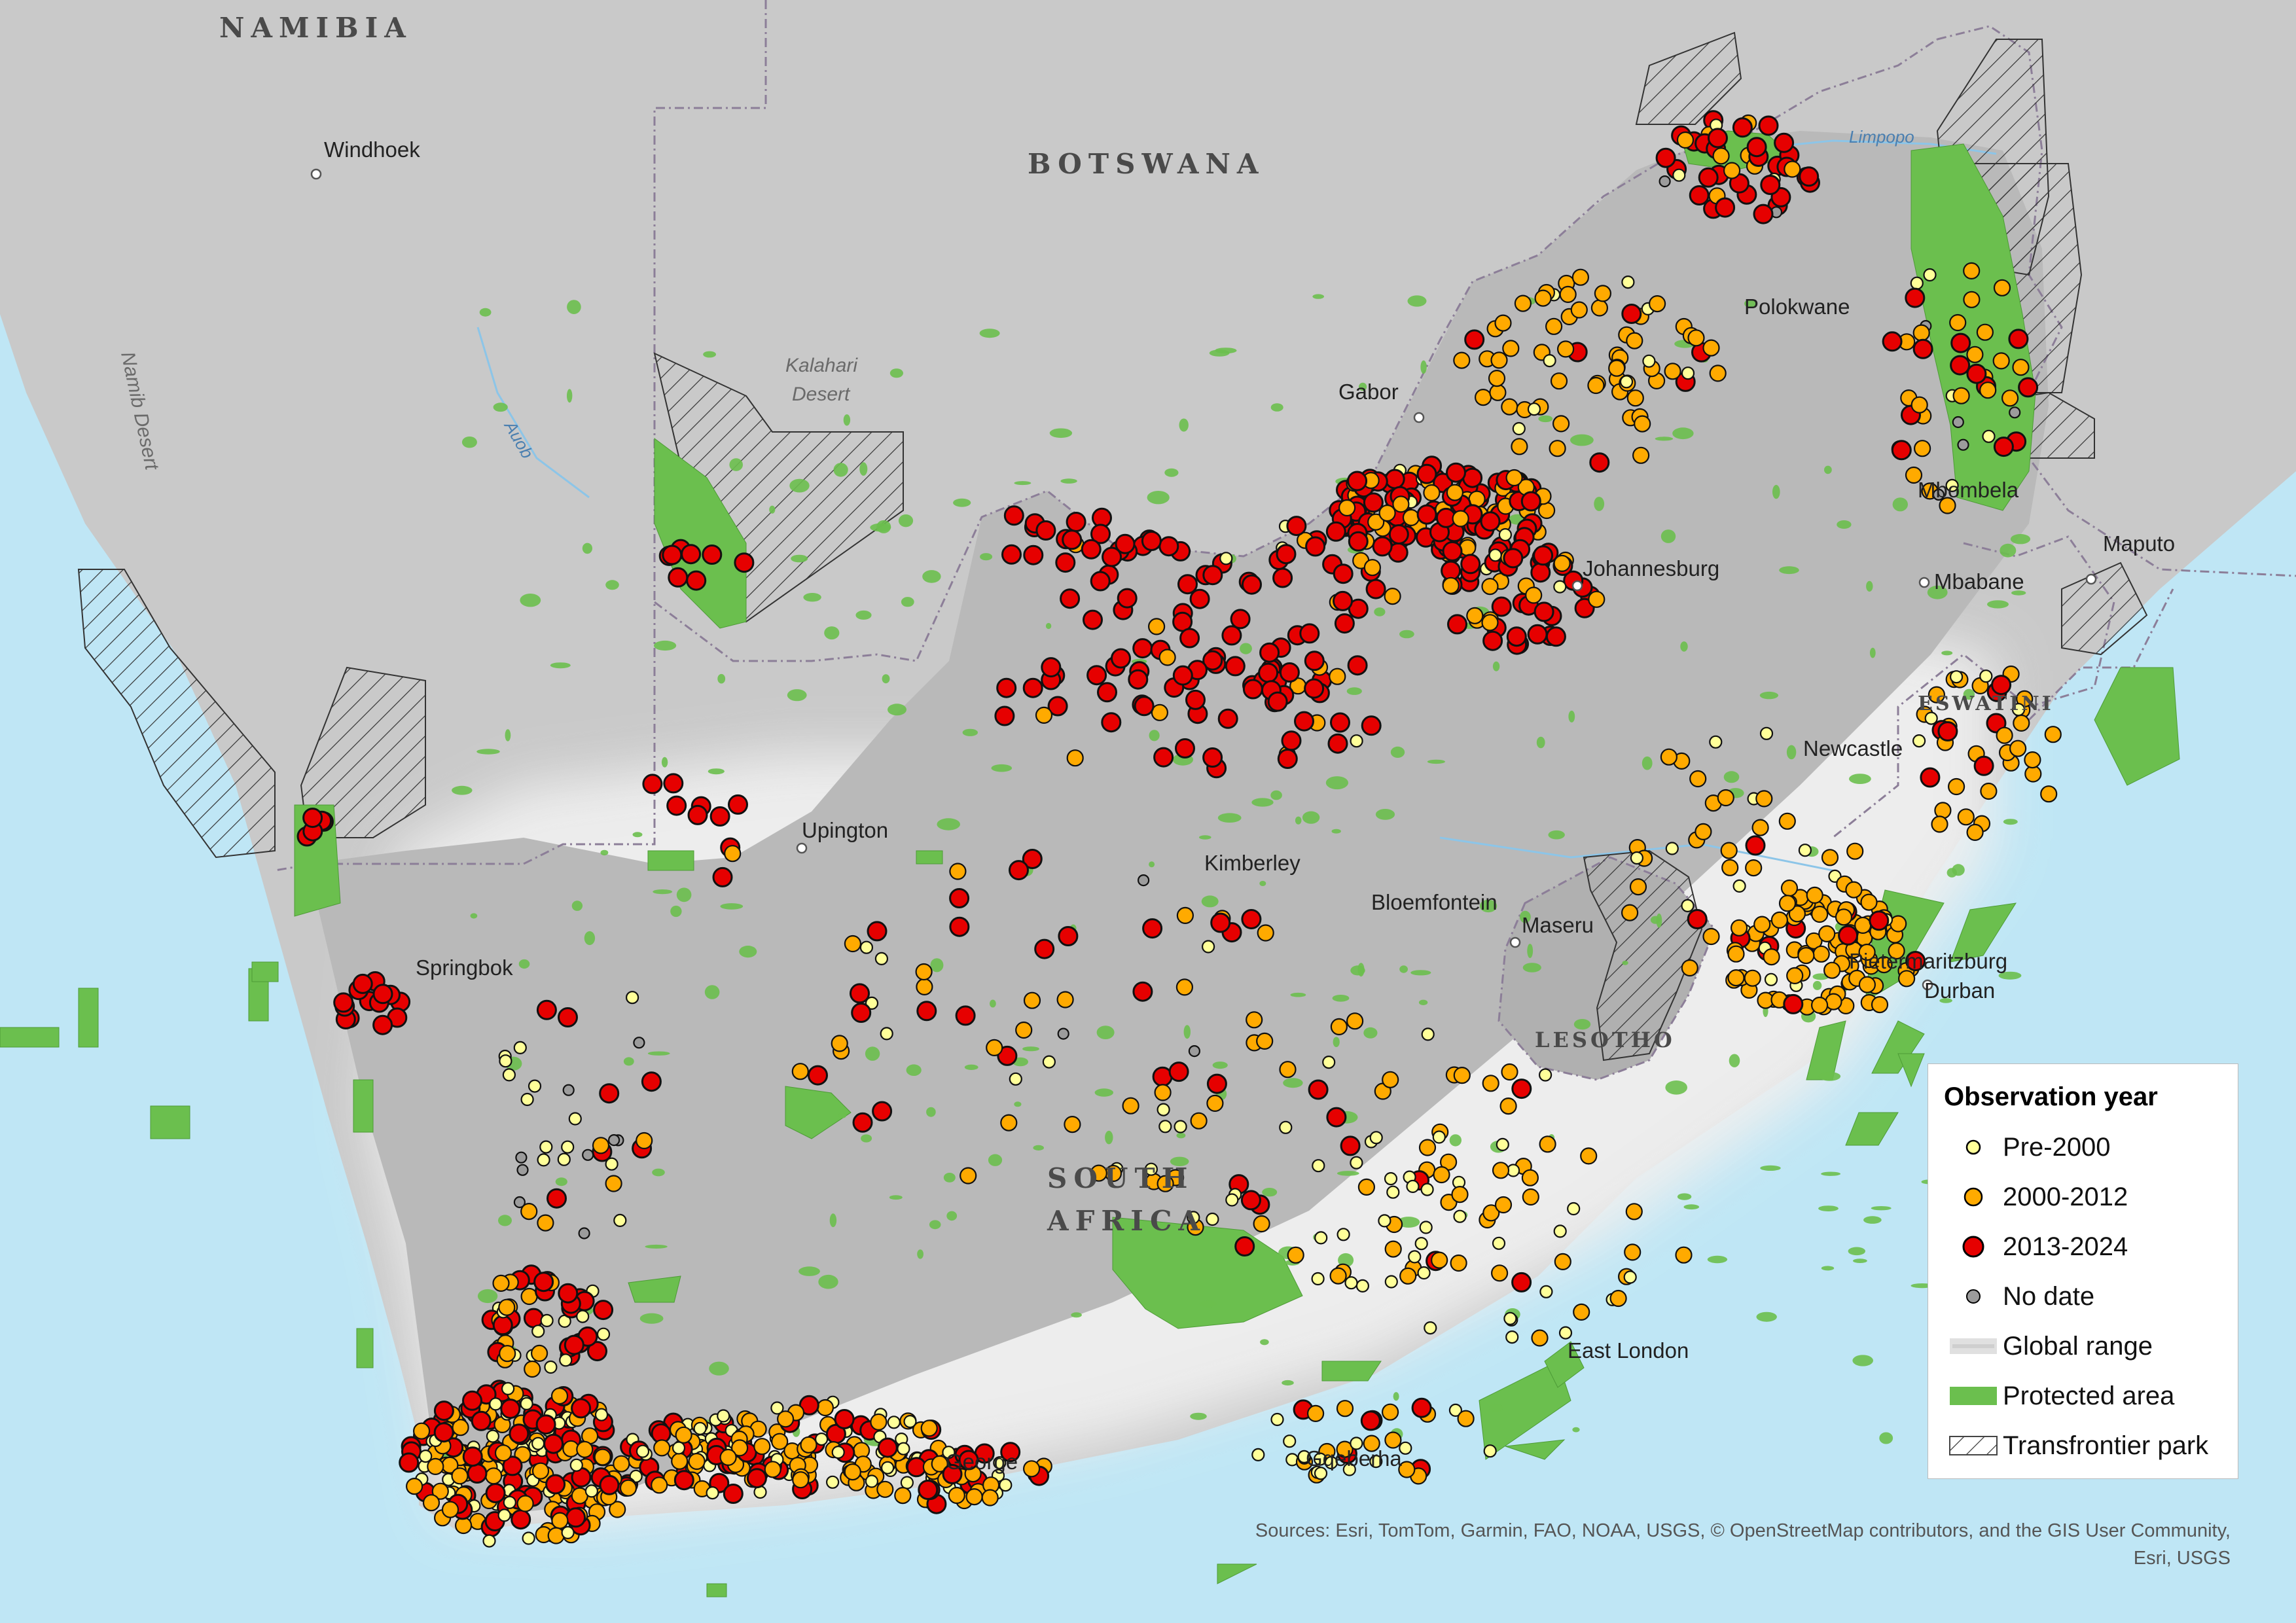  Describe the element at coordinates (2091, 1247) in the screenshot. I see `legend-item-2013-2024: 2013-2024` at that location.